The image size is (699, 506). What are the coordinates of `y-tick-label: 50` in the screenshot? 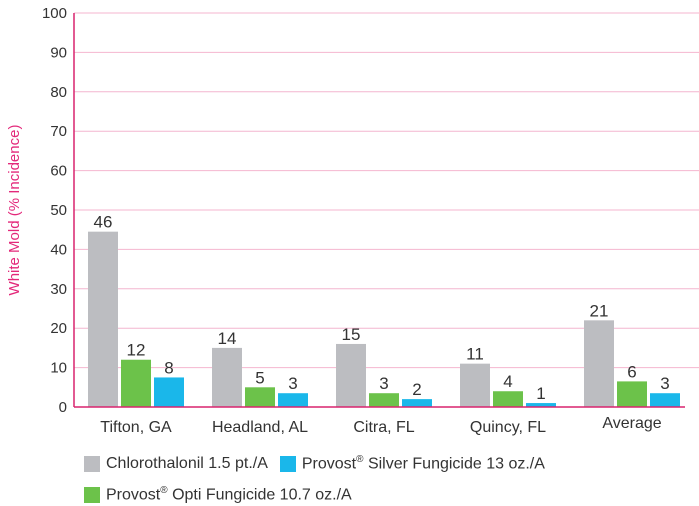 It's located at (58, 210).